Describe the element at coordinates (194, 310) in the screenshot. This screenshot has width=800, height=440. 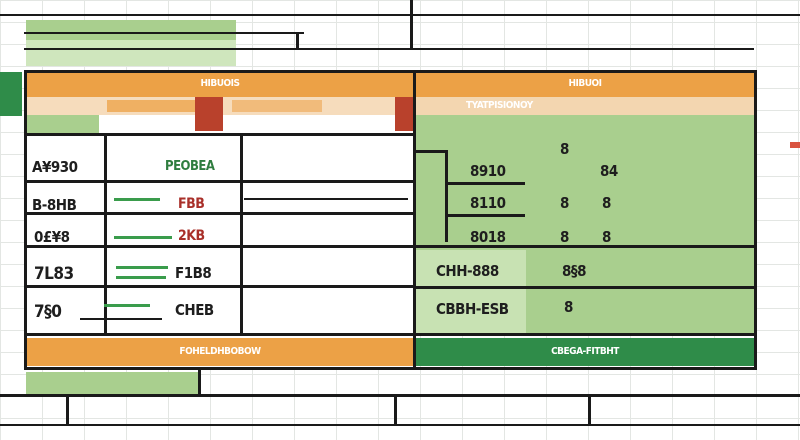
I see `row-right-value: CHEB` at that location.